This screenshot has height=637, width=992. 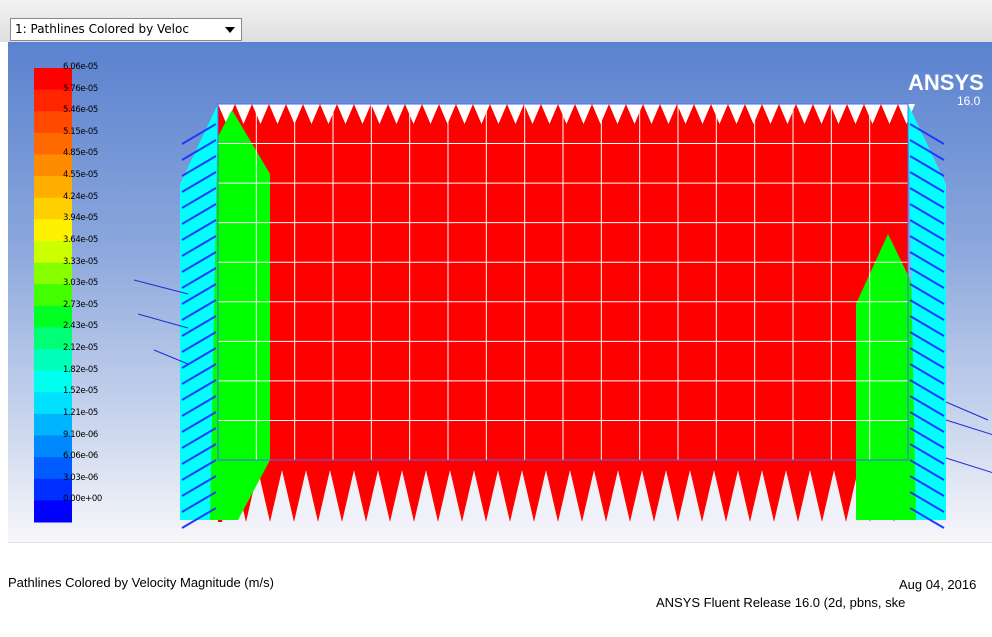 What do you see at coordinates (80, 239) in the screenshot?
I see `colorbar-tick-label: 3.64e-05` at bounding box center [80, 239].